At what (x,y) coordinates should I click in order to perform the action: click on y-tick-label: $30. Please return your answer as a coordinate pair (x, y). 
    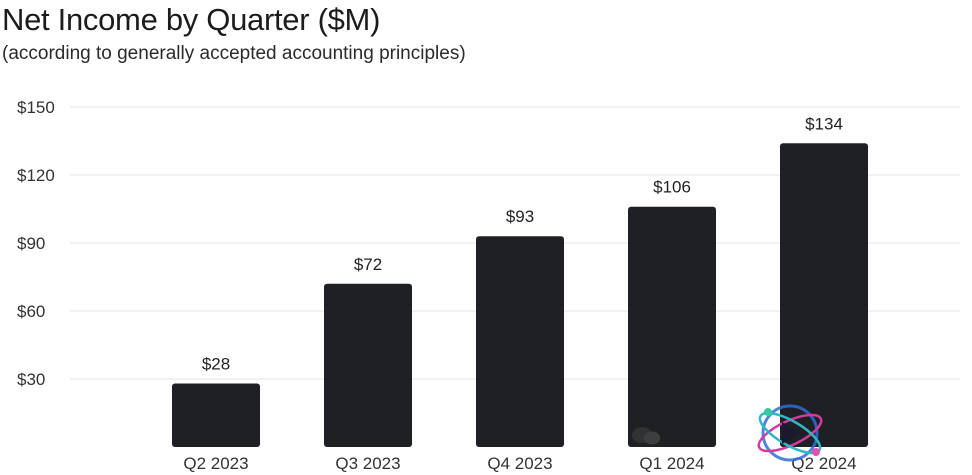
    Looking at the image, I should click on (31, 379).